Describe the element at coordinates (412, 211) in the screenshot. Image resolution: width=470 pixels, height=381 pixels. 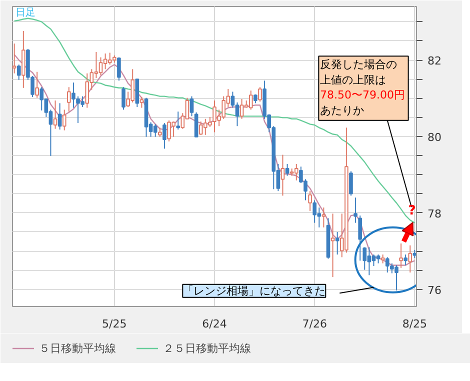
I see `annotation: ?` at that location.